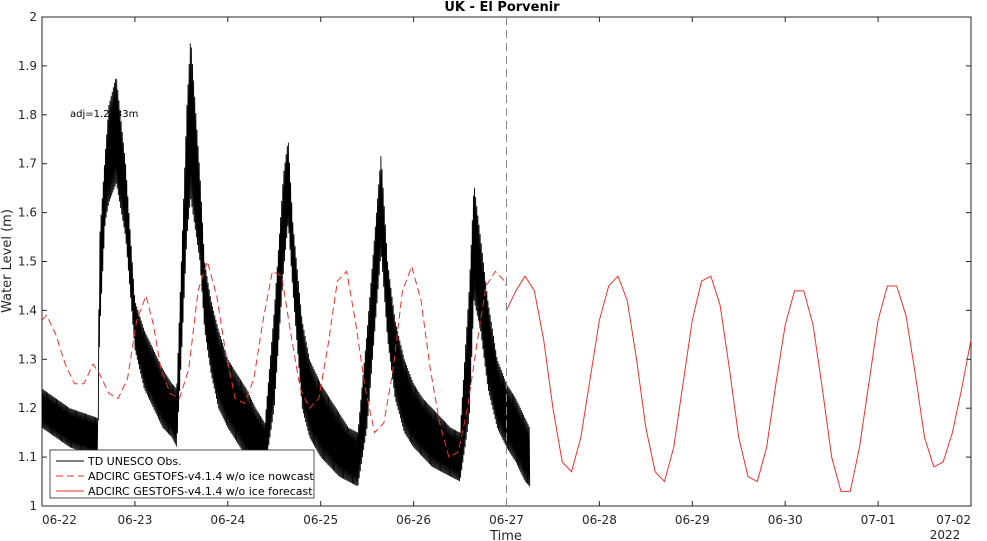 The height and width of the screenshot is (541, 987). What do you see at coordinates (953, 520) in the screenshot?
I see `x-tick-label: 07-02` at bounding box center [953, 520].